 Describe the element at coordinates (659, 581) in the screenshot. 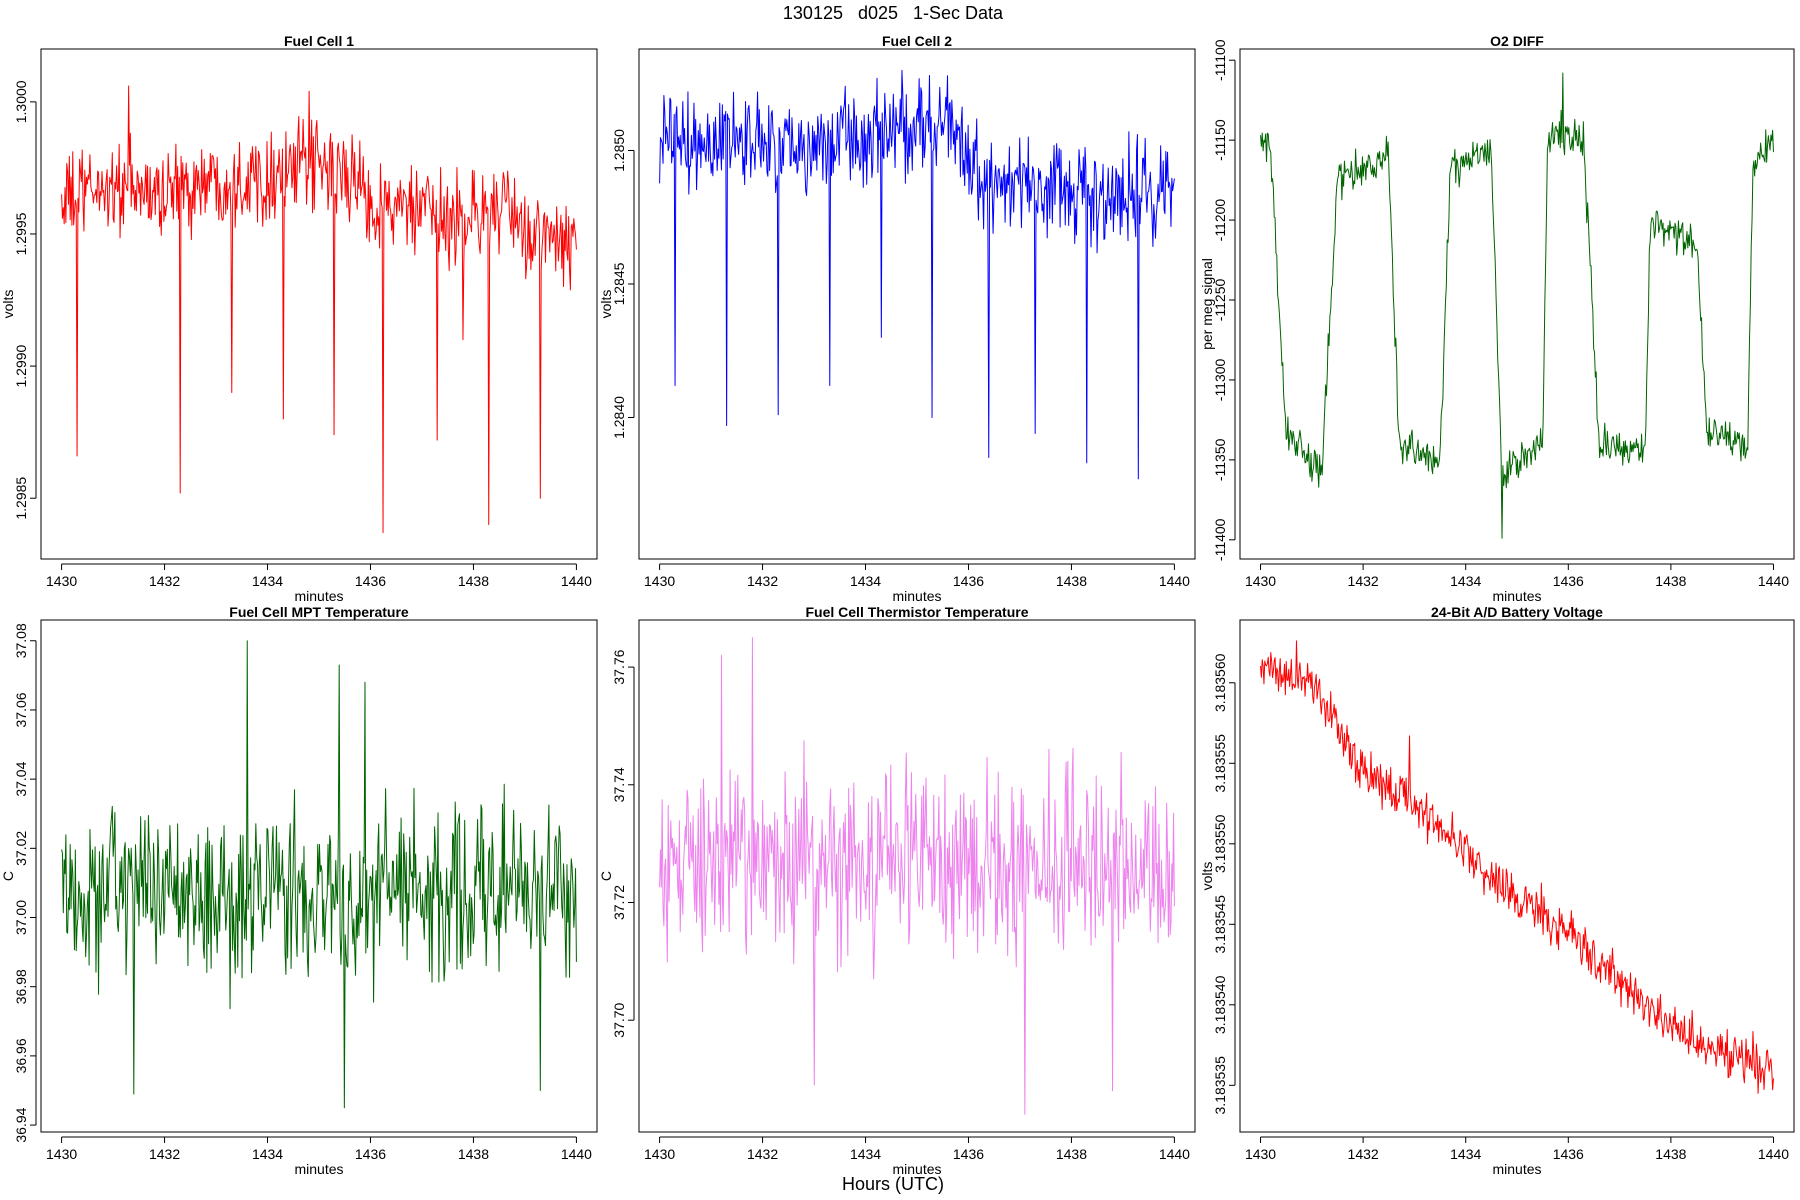

I see `panel-fuel-cell-2-x-tick-label: 1430` at that location.